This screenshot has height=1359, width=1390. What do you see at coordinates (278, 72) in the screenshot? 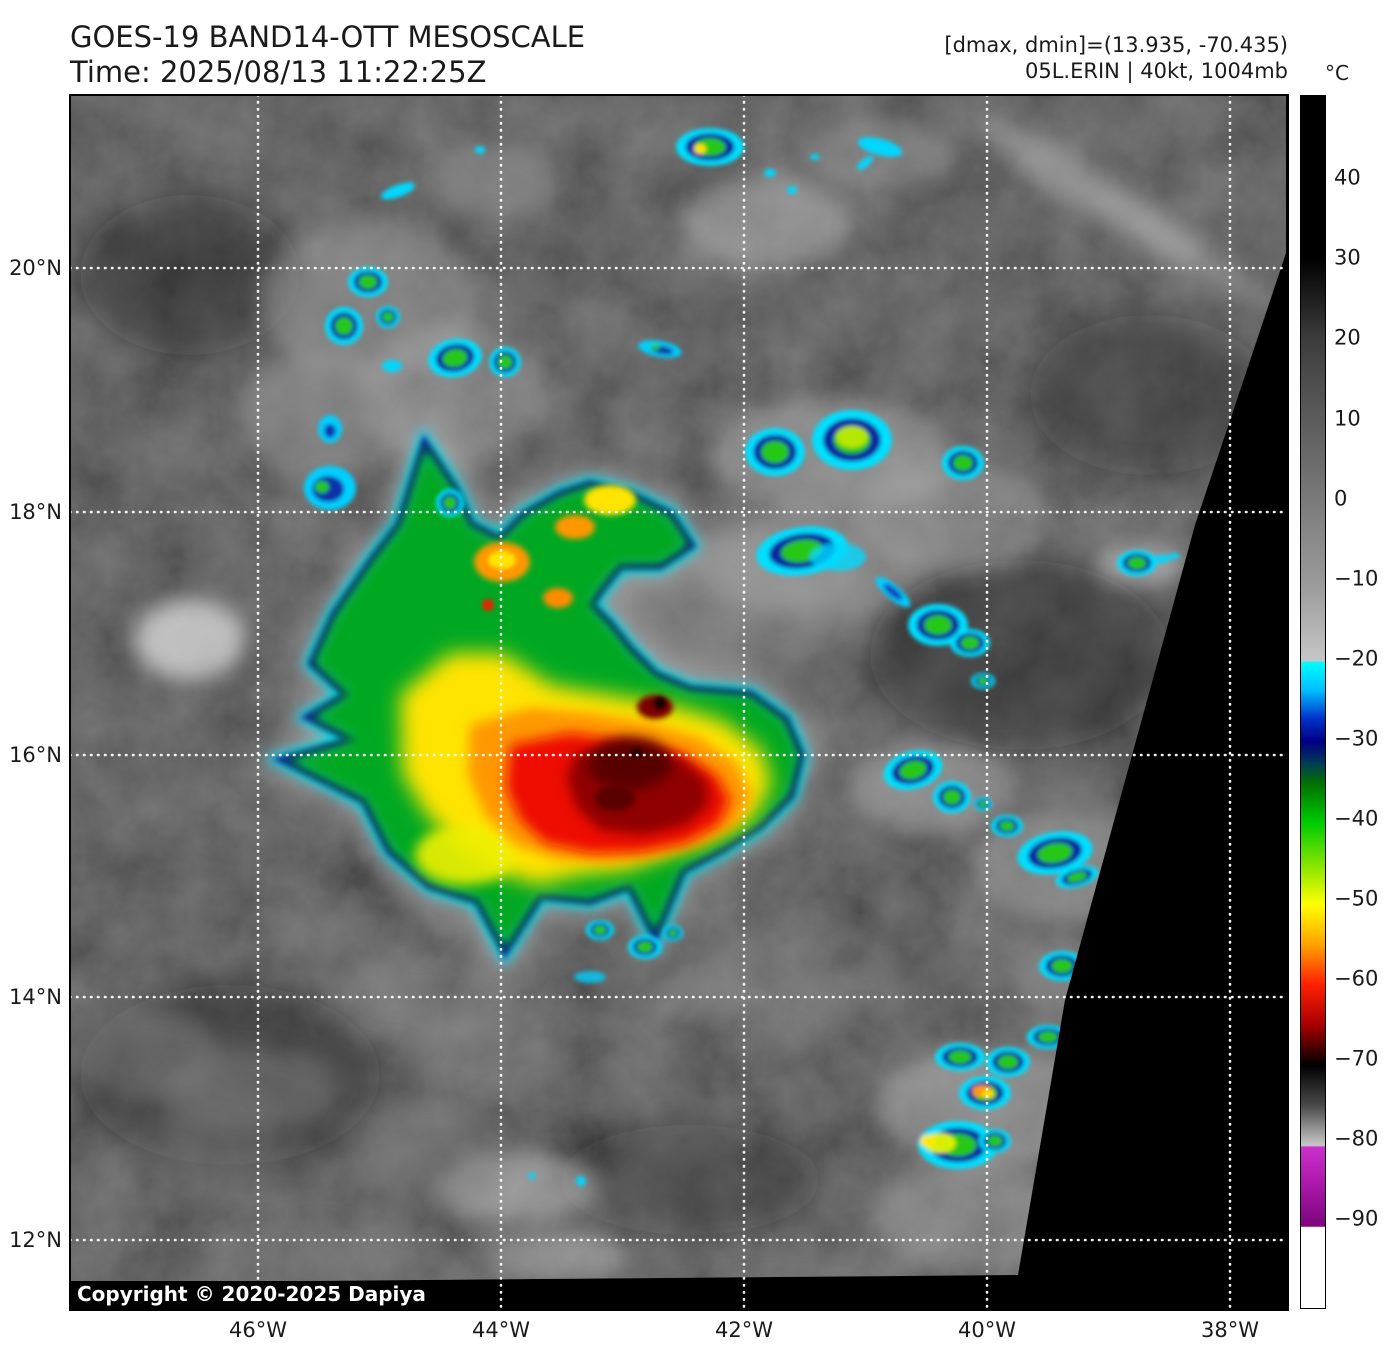
I see `product-time: Time: 2025/08/13 11:22:25Z` at bounding box center [278, 72].